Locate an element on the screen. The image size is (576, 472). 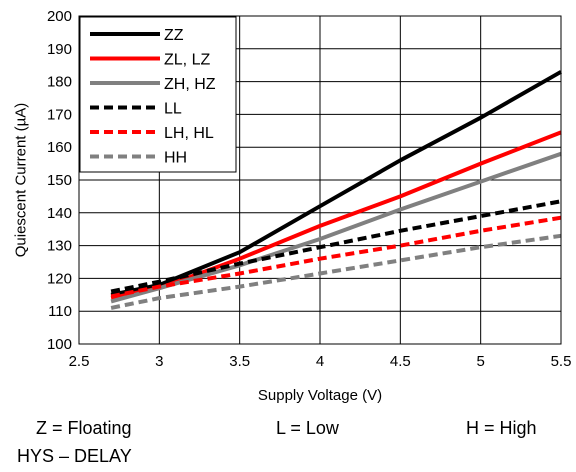
y-tick-label: 110 is located at coordinates (60, 311).